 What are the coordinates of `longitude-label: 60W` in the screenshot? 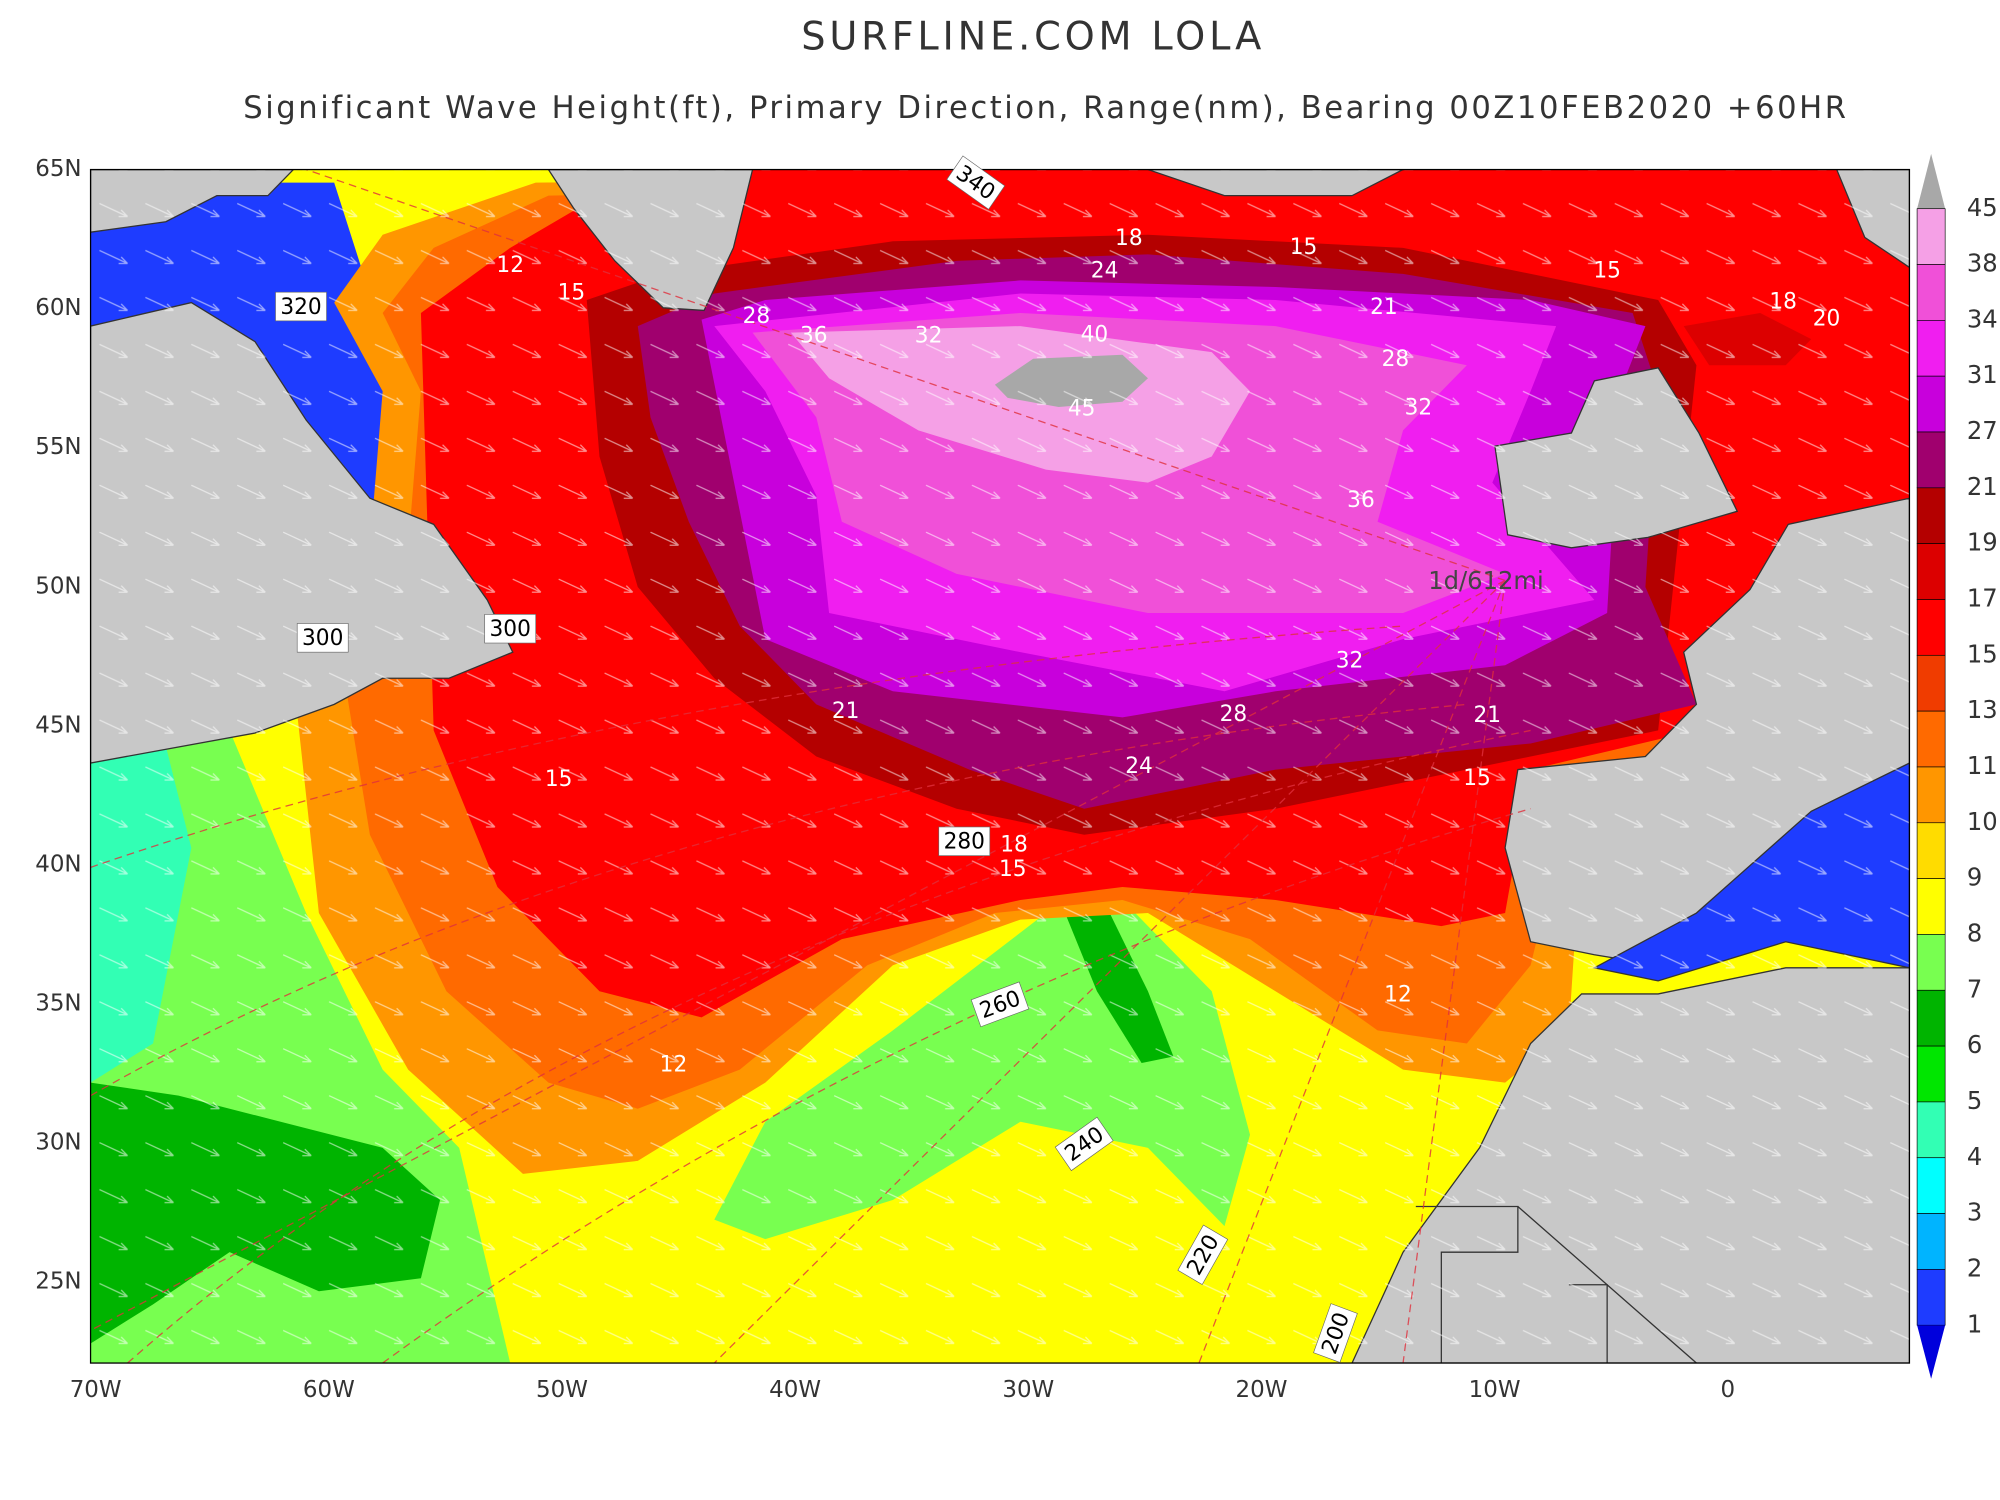 It's located at (329, 1389).